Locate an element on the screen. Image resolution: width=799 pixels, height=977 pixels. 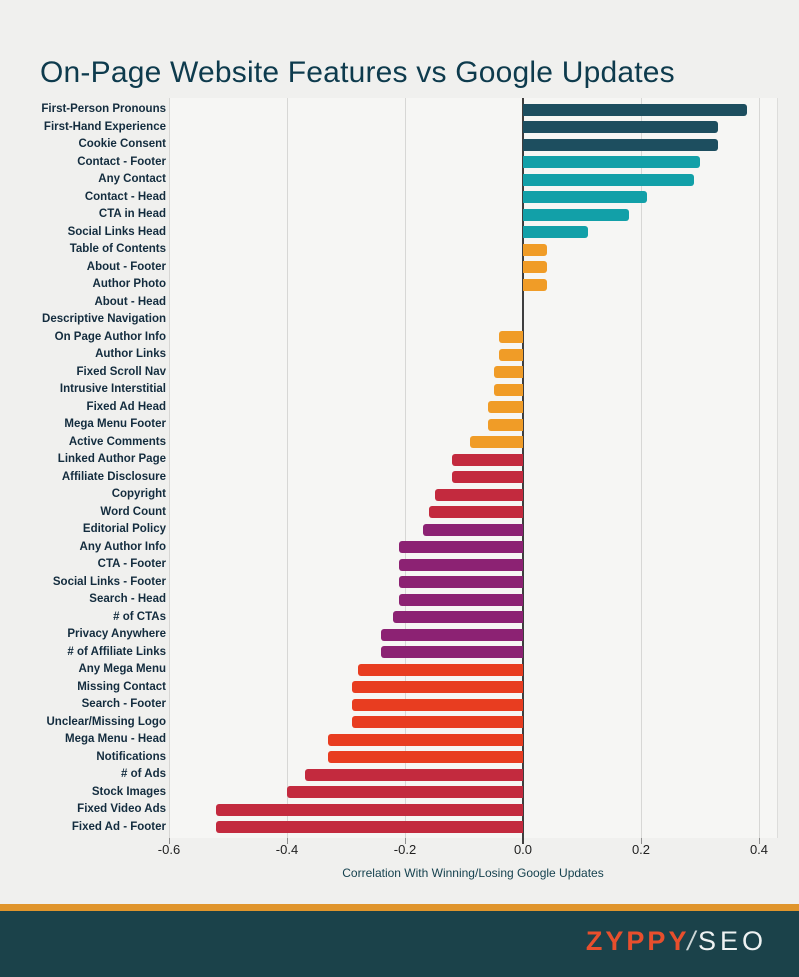
x-tick-label: -0.2 is located at coordinates (405, 849).